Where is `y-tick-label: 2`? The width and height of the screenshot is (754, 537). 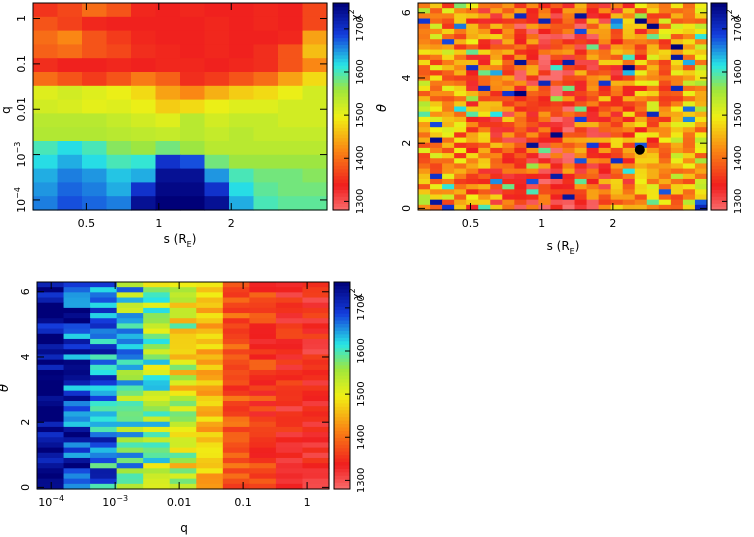 y-tick-label: 2 is located at coordinates (406, 143).